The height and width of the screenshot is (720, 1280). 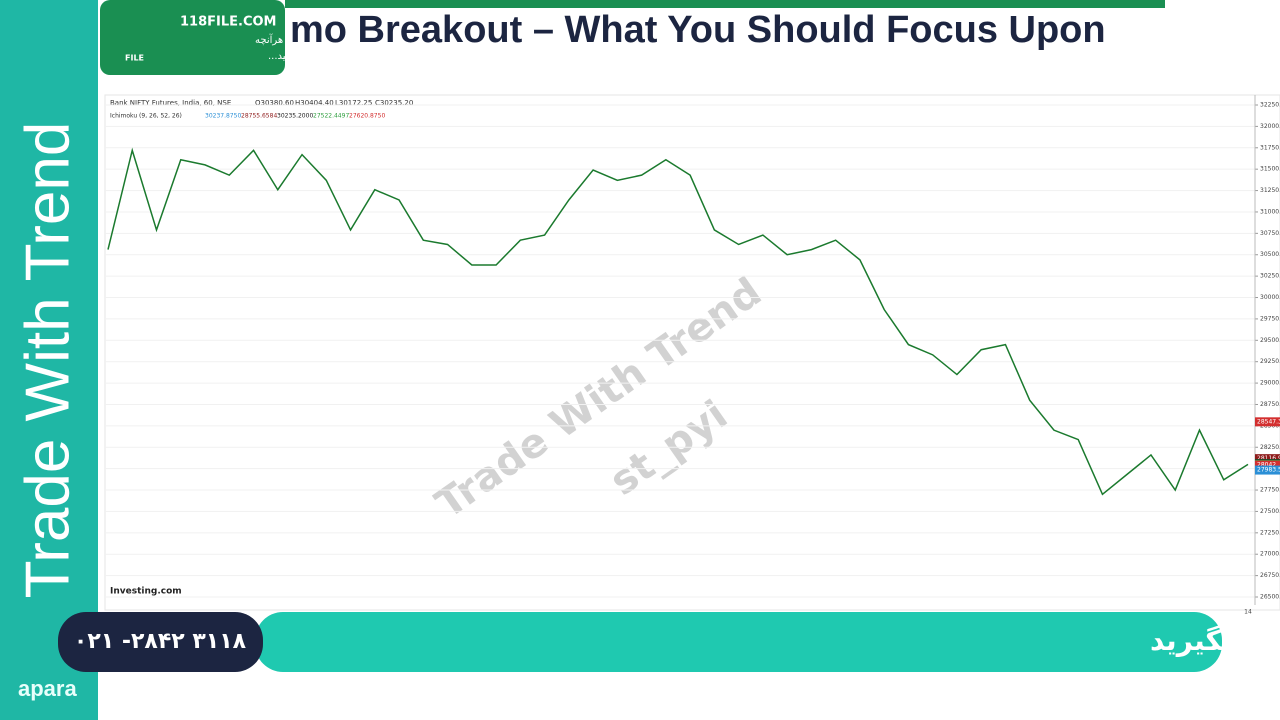 I want to click on y-tick-label: 29750.00, so click(x=1270, y=318).